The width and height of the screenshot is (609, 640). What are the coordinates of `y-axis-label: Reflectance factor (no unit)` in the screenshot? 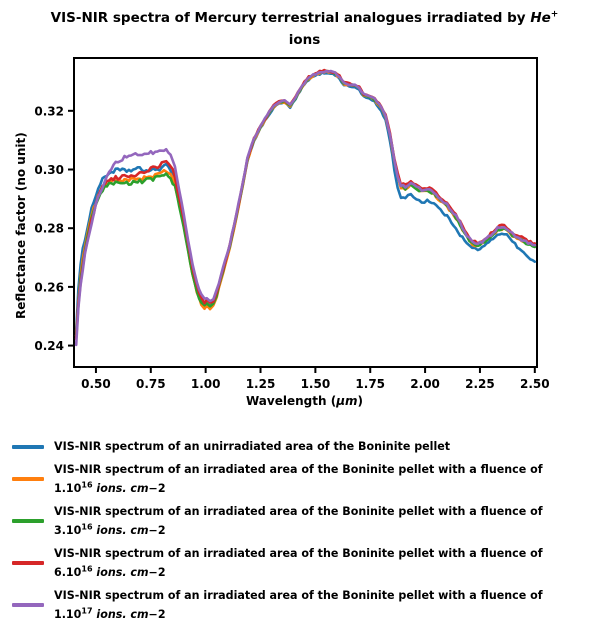 It's located at (21, 225).